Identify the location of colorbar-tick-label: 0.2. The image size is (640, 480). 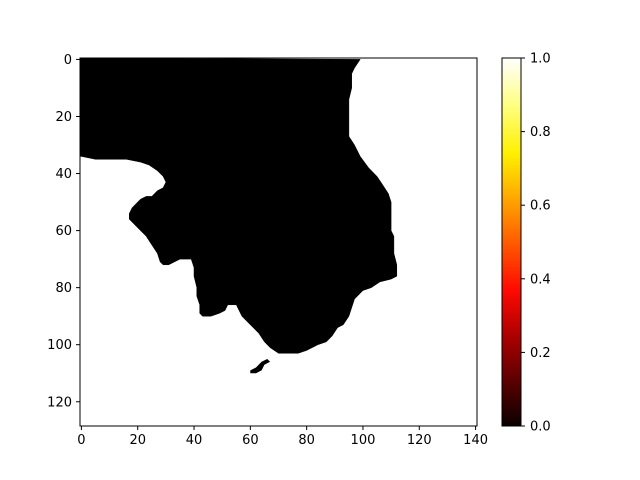
(540, 353).